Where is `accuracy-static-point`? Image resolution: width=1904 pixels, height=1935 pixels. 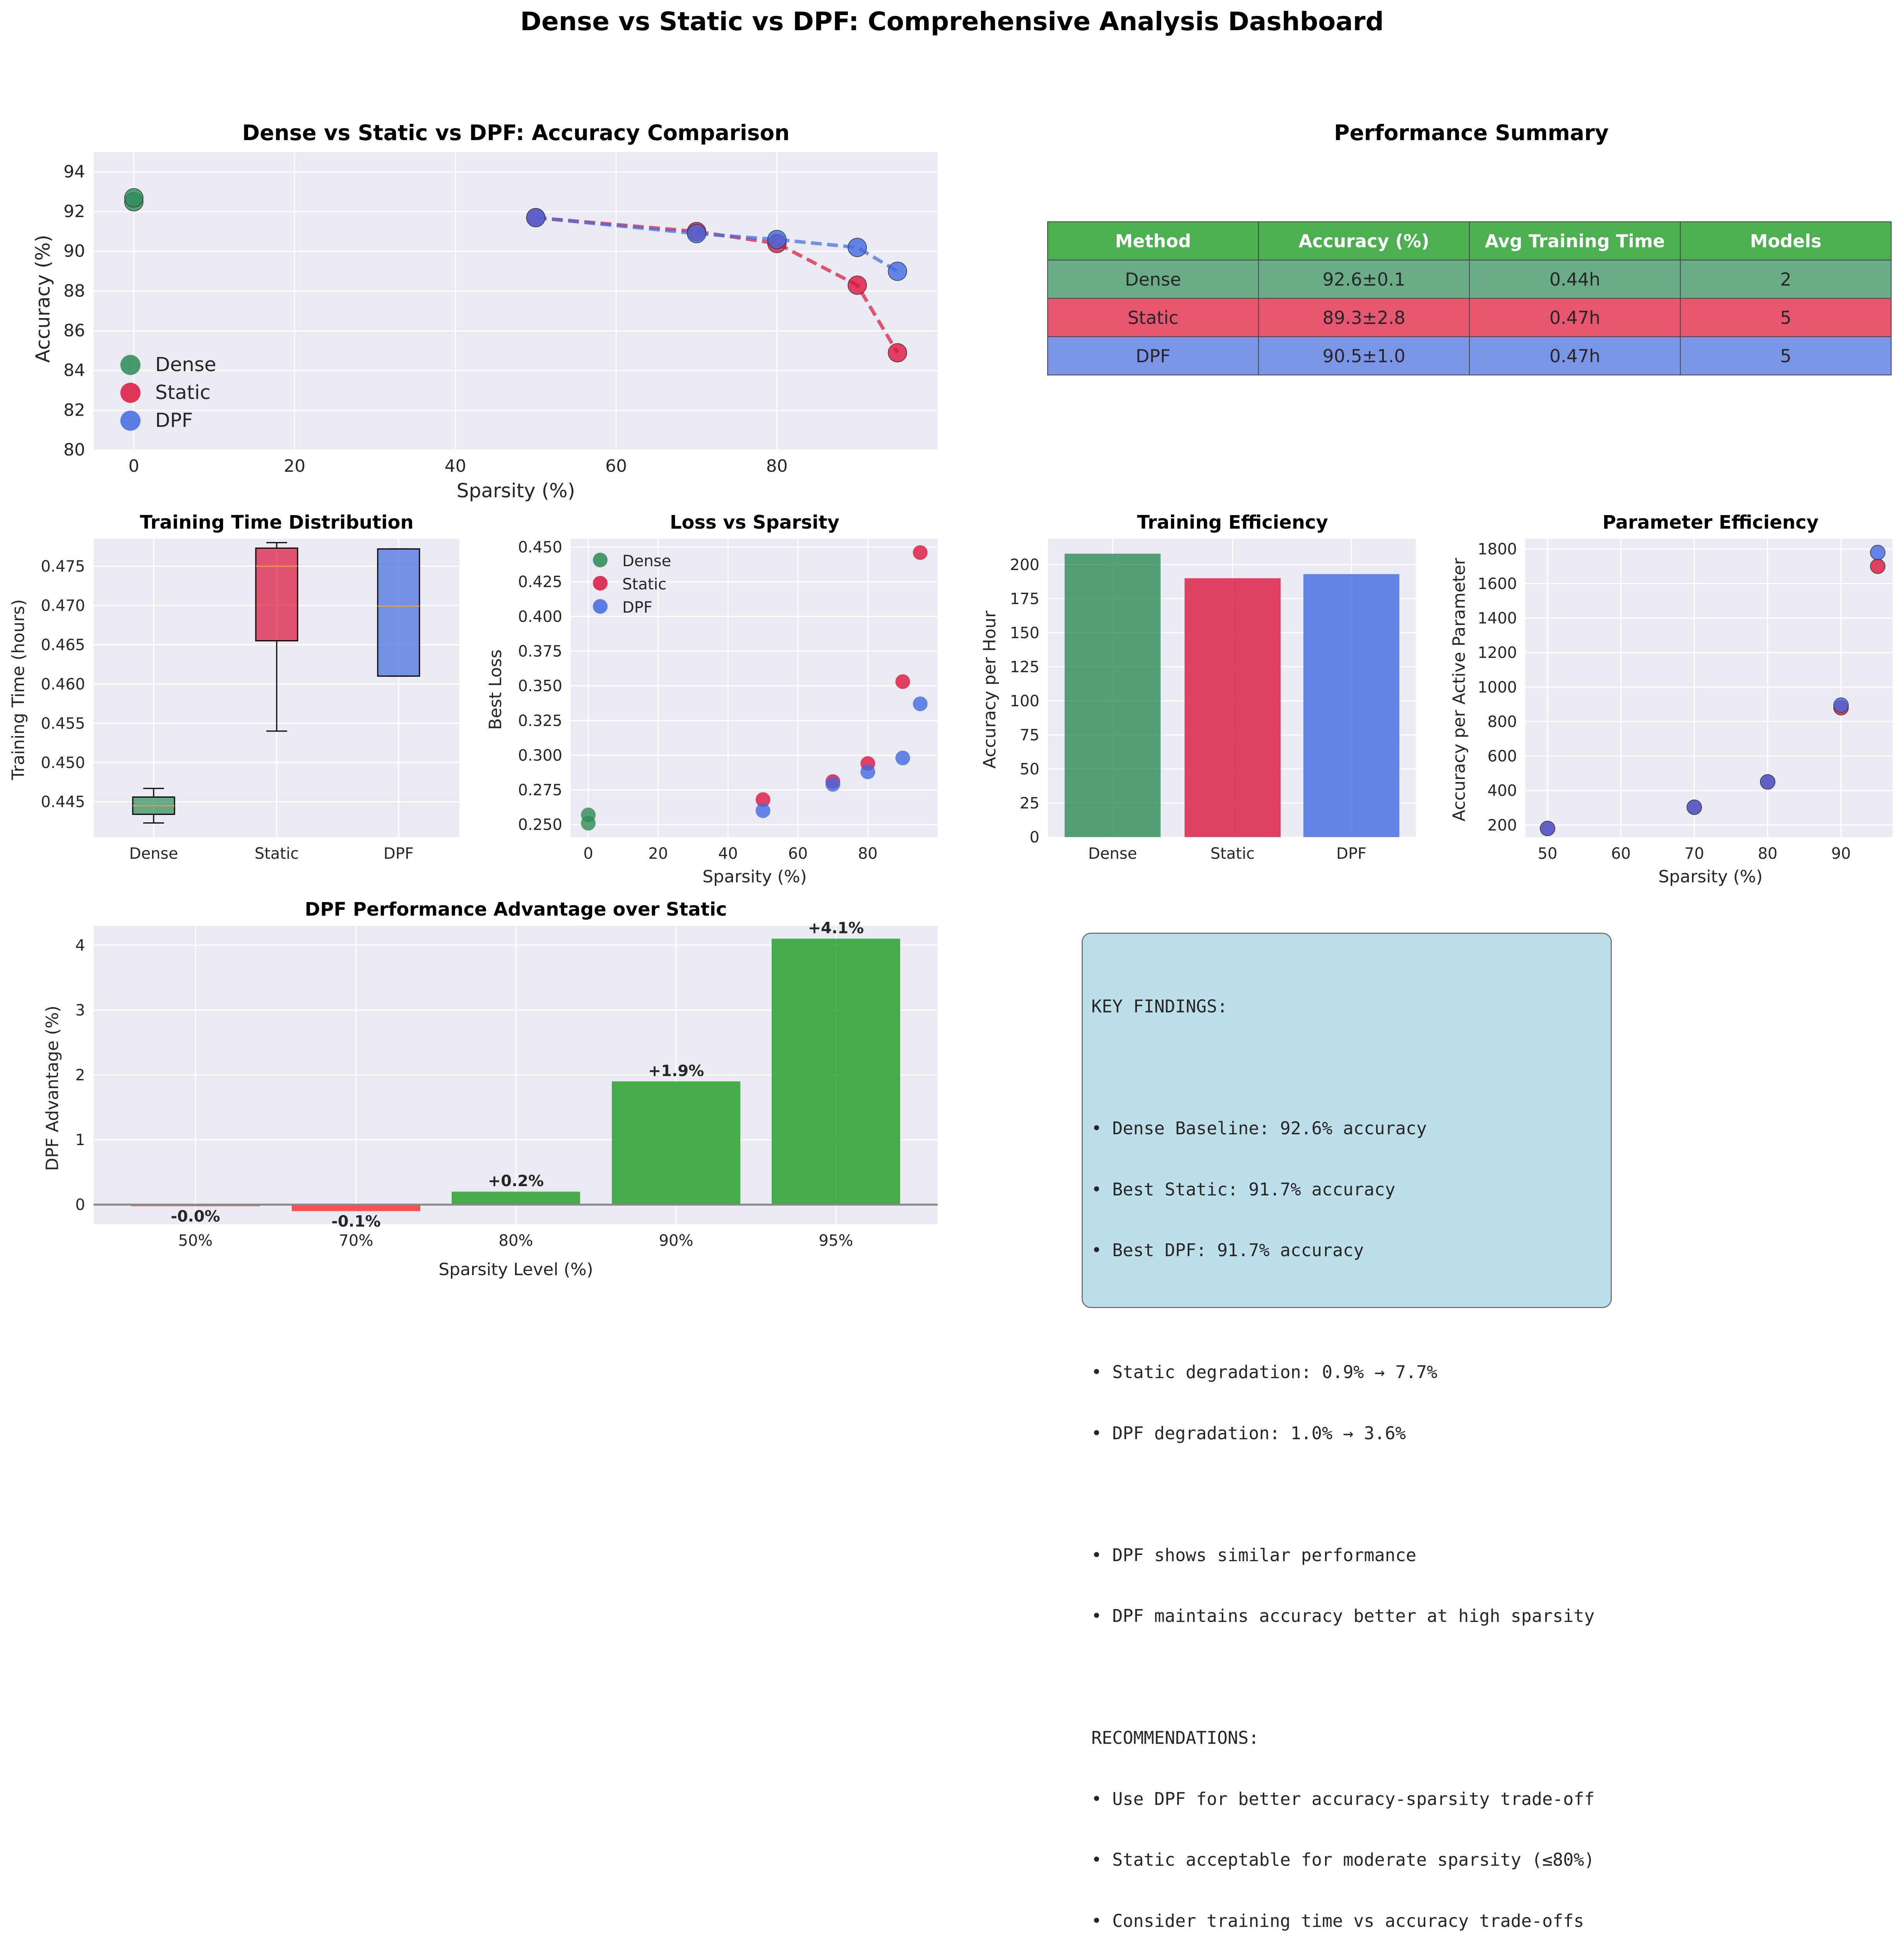
accuracy-static-point is located at coordinates (898, 352).